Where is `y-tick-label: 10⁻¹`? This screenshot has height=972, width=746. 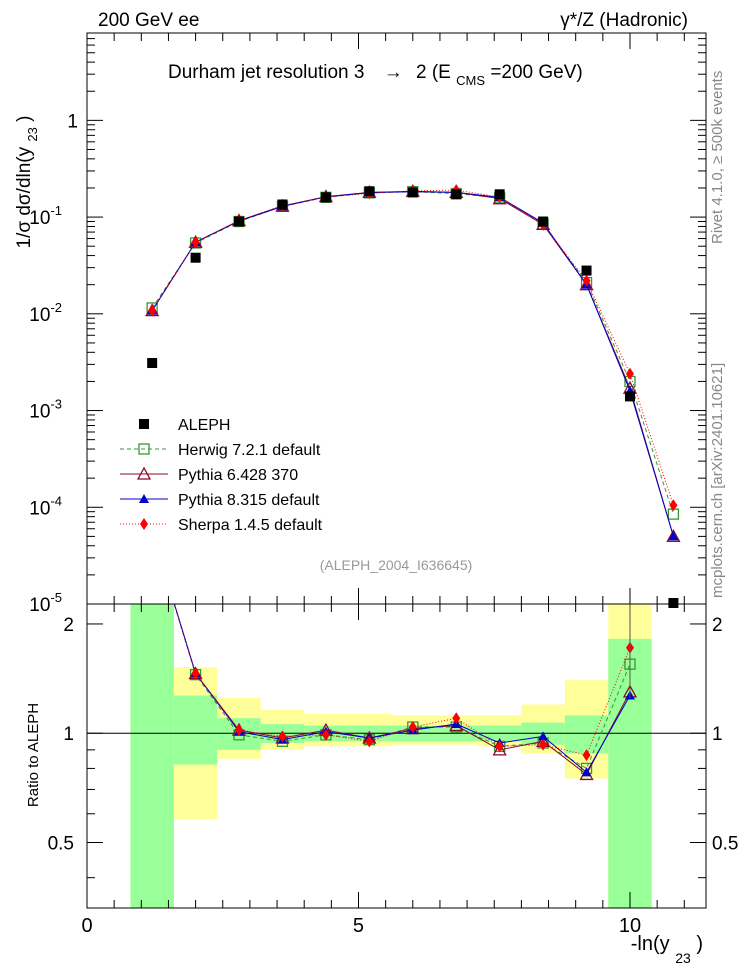
y-tick-label: 10⁻¹ is located at coordinates (45, 216).